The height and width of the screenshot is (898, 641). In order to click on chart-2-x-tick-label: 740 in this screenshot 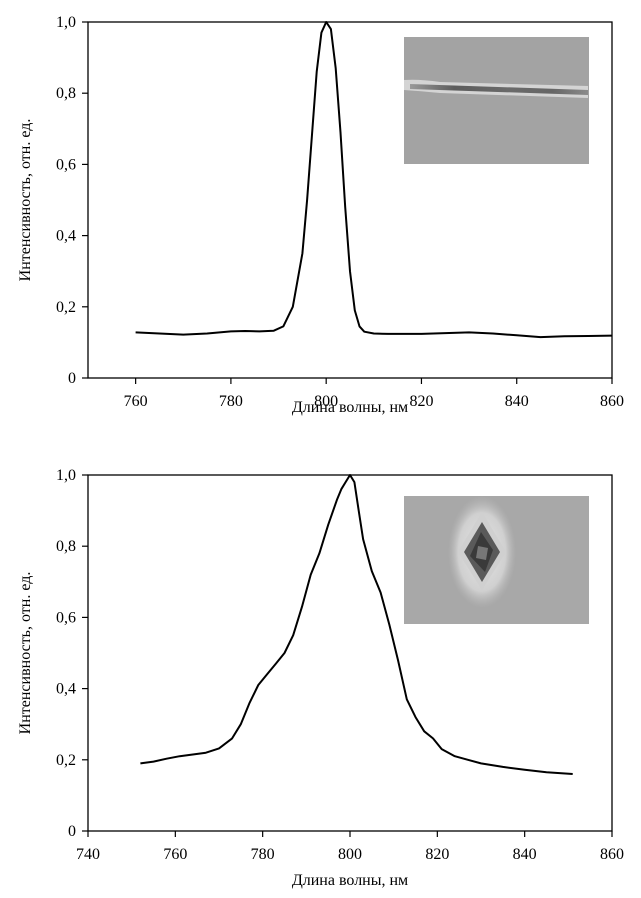, I will do `click(88, 854)`.